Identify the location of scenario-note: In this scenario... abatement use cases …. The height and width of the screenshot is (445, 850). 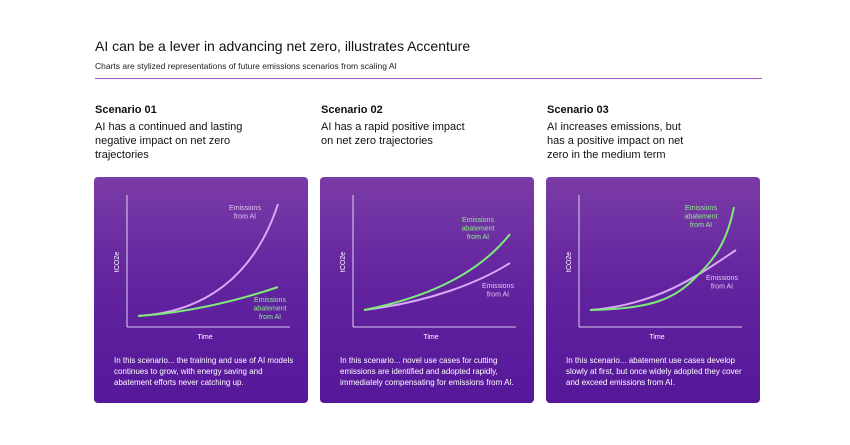
(654, 371).